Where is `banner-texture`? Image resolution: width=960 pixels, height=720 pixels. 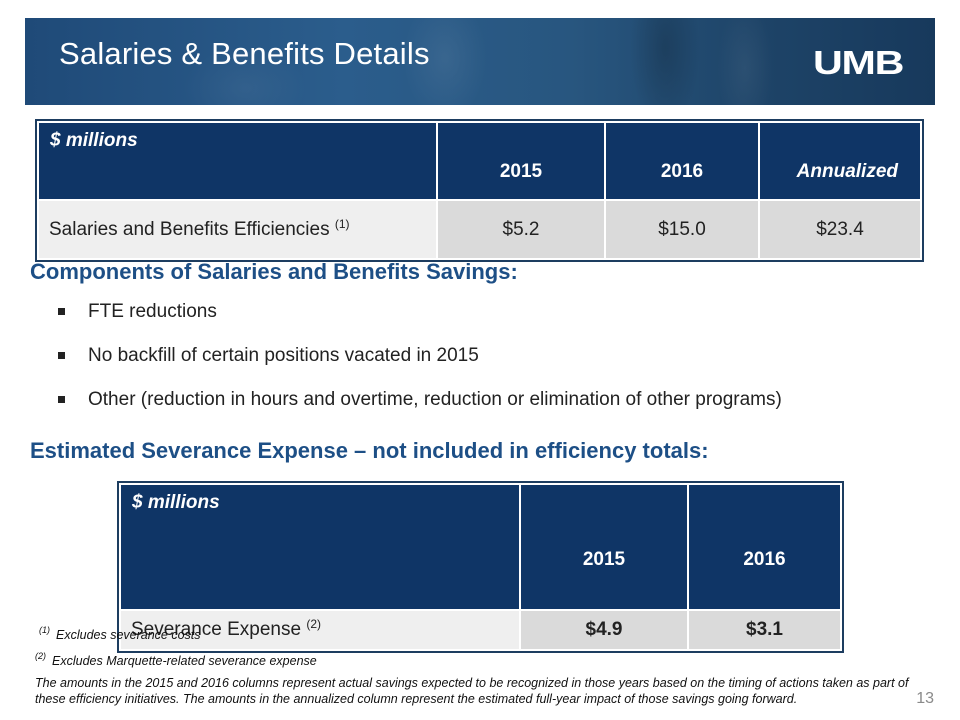
banner-texture is located at coordinates (480, 61).